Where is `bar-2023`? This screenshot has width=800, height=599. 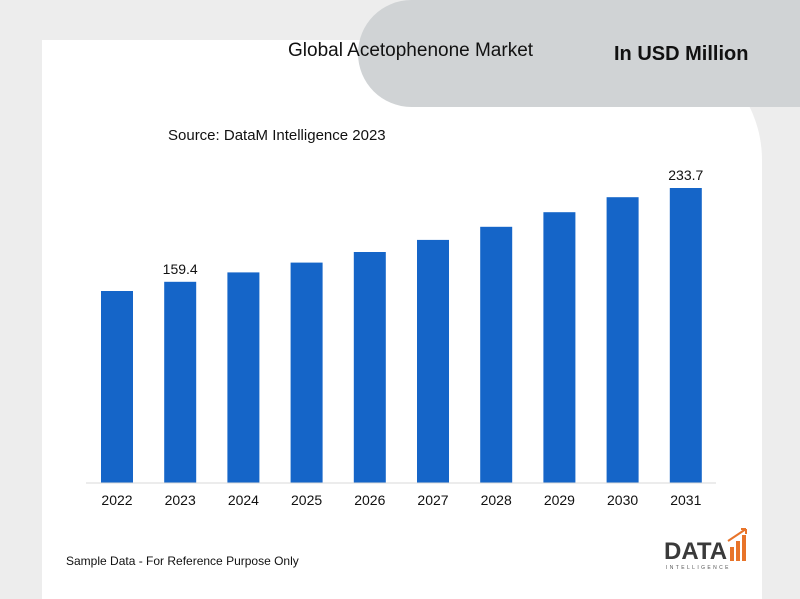
bar-2023 is located at coordinates (180, 382).